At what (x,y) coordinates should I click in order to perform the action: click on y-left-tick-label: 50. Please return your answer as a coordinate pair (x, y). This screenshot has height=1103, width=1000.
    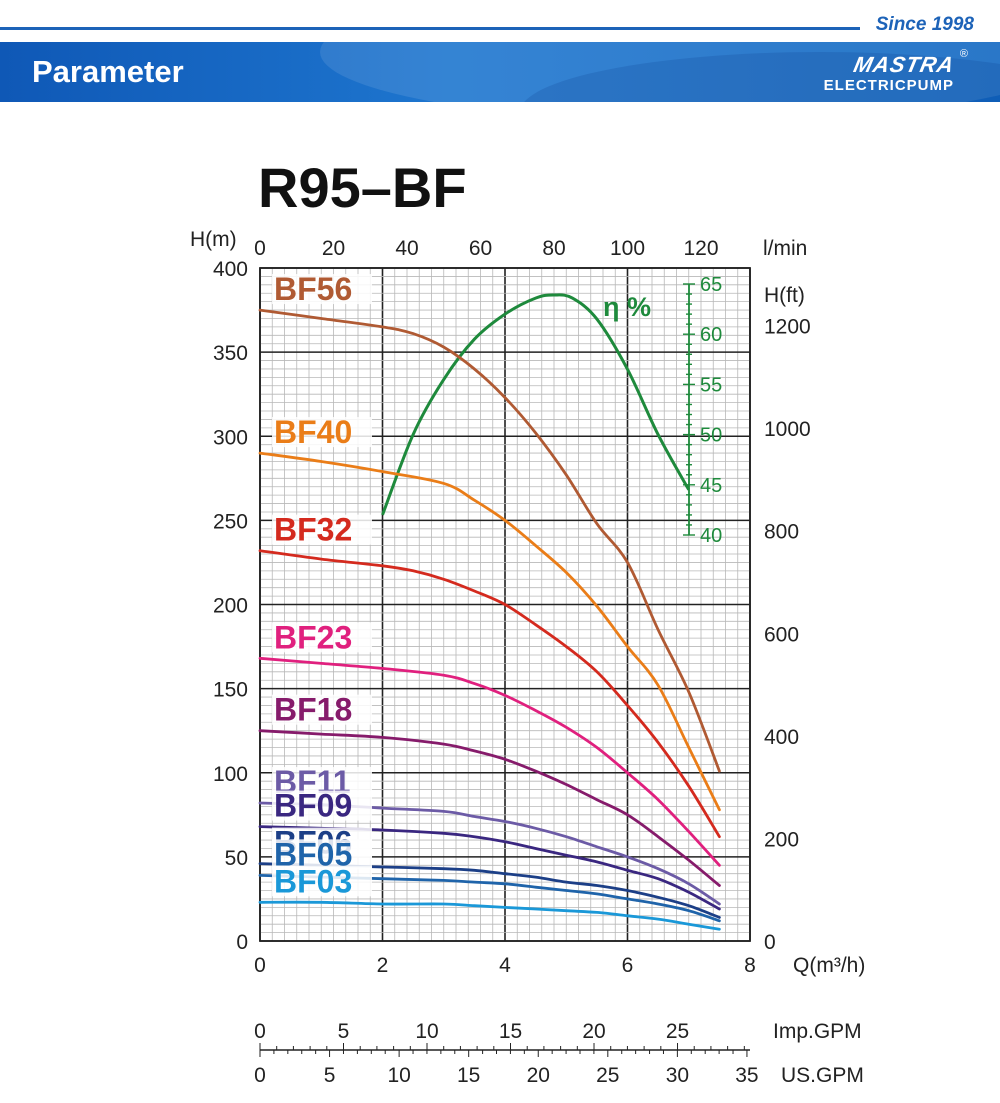
    Looking at the image, I should click on (236, 858).